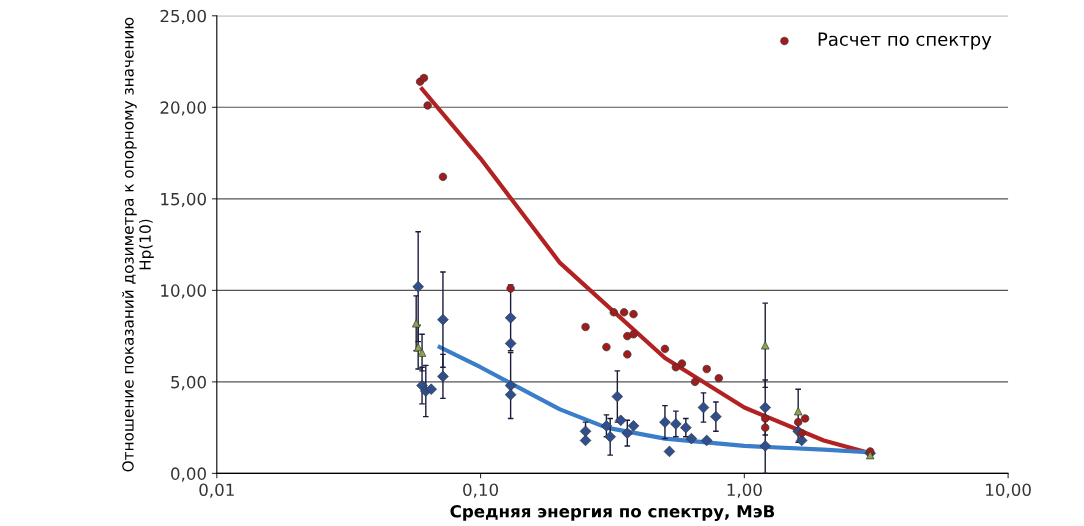  Describe the element at coordinates (188, 474) in the screenshot. I see `y-tick-label: 0,00` at that location.